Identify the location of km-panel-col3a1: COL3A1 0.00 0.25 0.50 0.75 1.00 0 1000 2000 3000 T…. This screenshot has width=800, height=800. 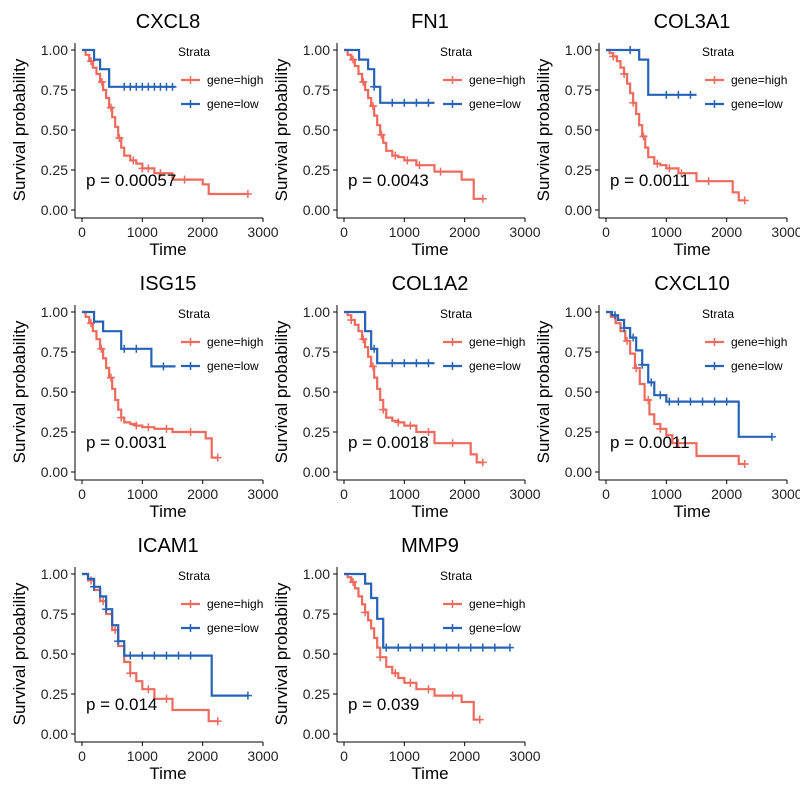
(667, 135).